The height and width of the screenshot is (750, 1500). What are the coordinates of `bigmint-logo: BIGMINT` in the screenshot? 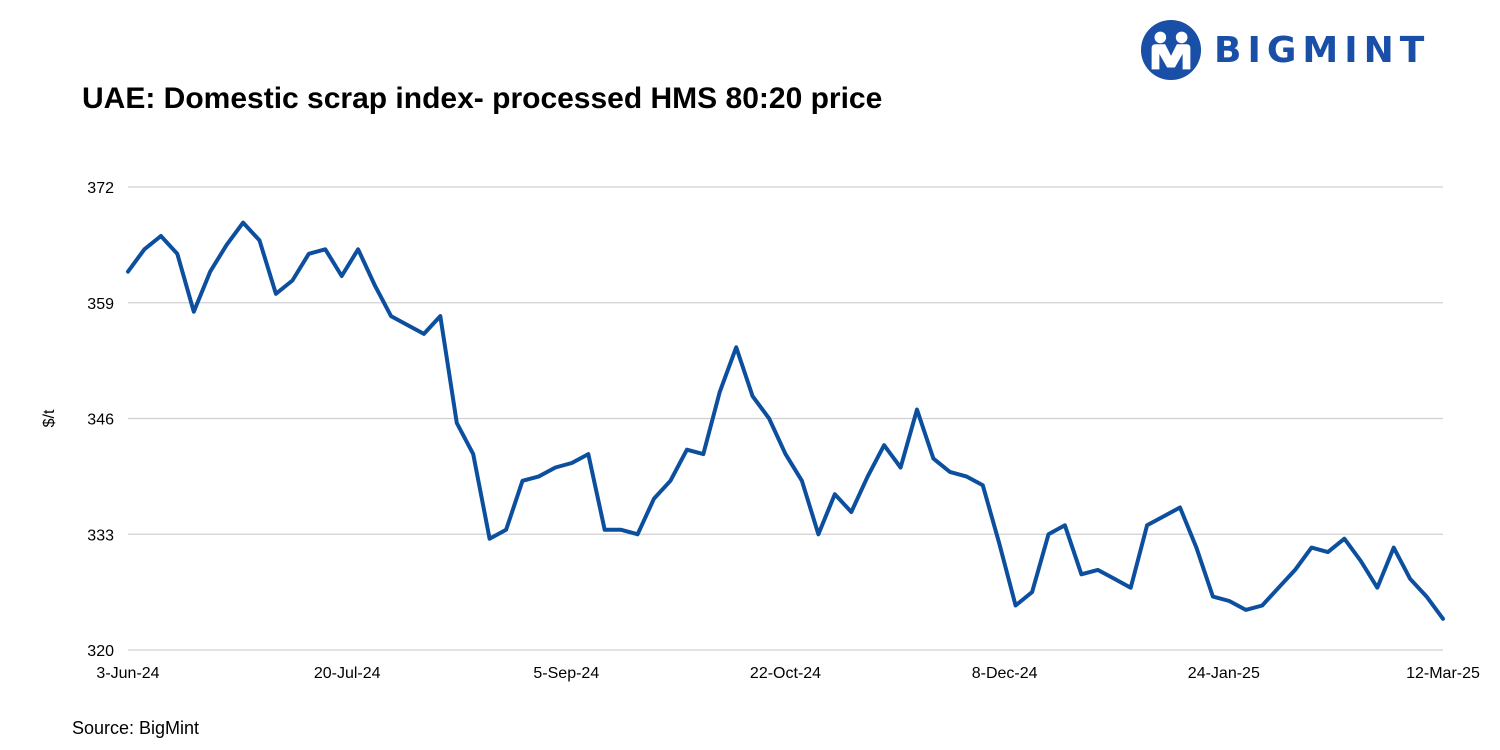 It's located at (1305, 50).